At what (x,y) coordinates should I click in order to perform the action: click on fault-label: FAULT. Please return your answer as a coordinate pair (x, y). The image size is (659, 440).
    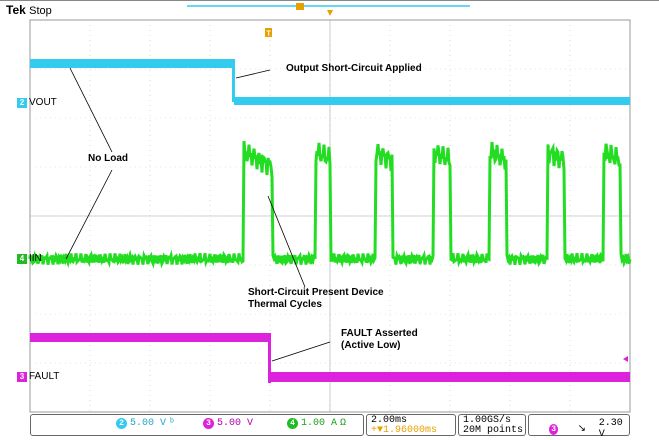
    Looking at the image, I should click on (44, 376).